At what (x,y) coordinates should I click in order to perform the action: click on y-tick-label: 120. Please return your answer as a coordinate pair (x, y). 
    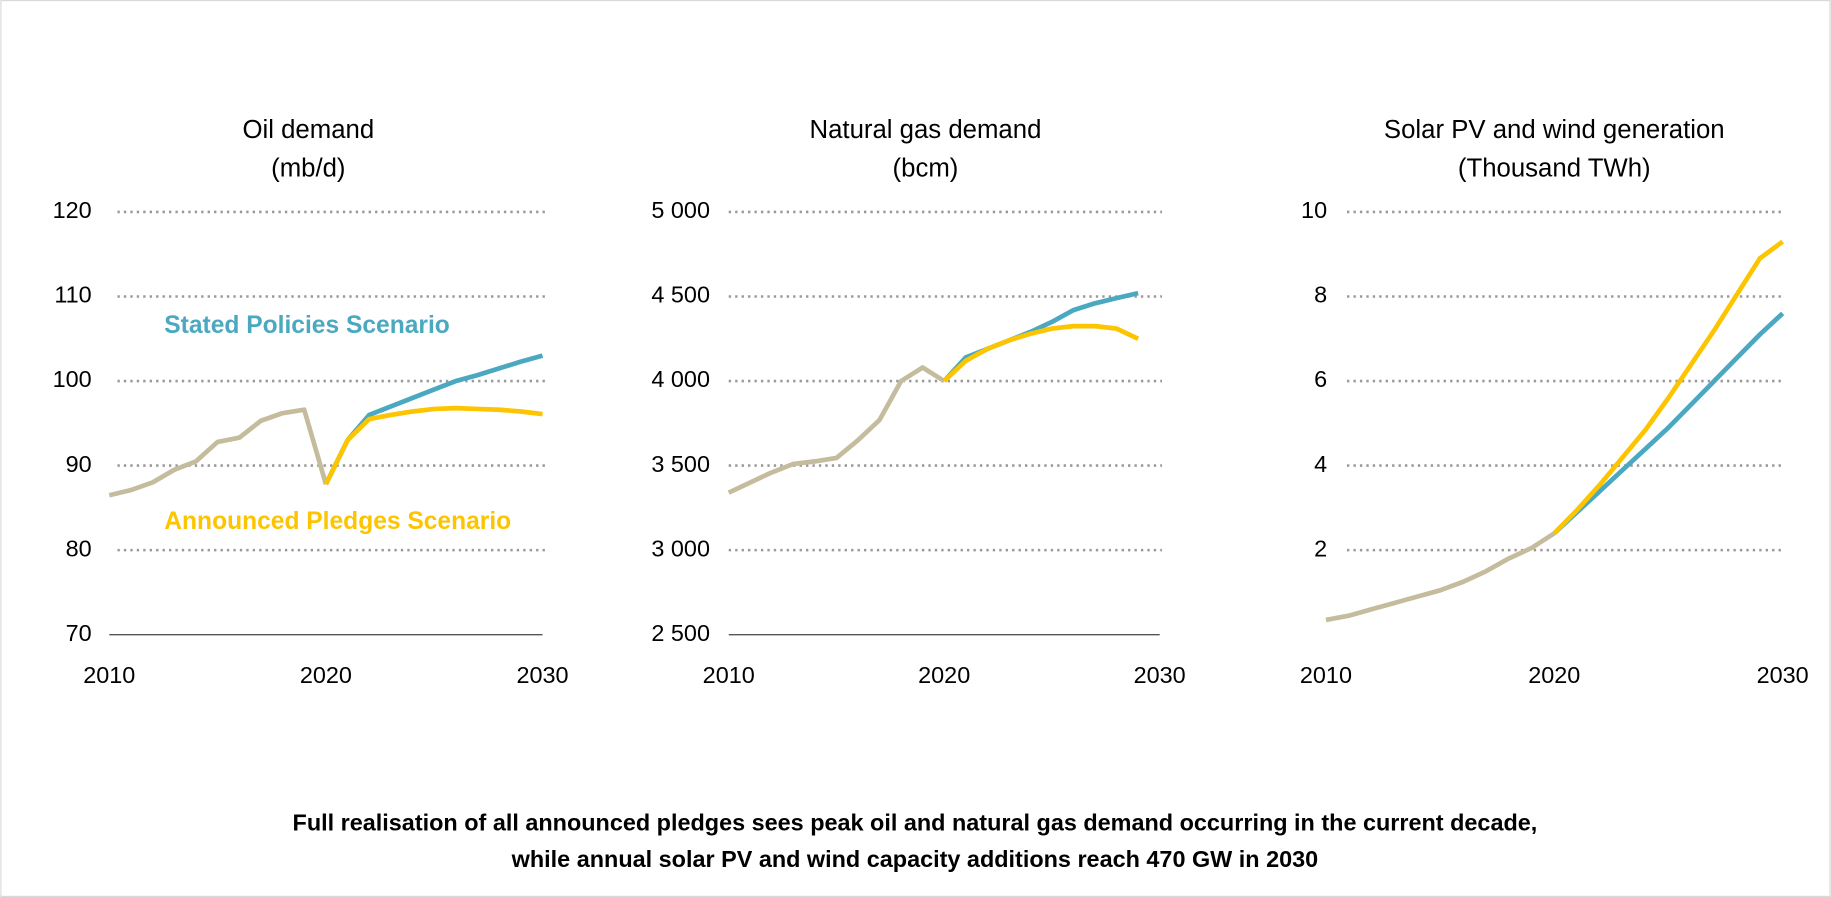
    Looking at the image, I should click on (72, 210).